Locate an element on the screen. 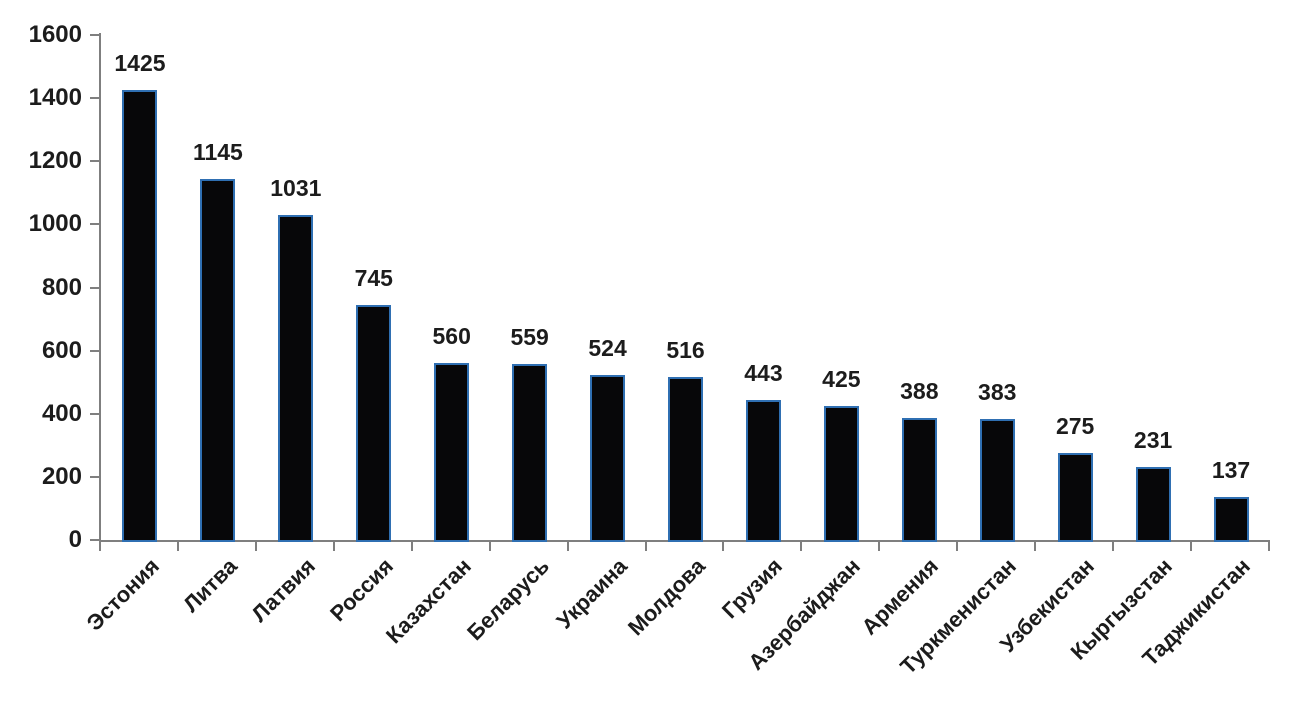 The height and width of the screenshot is (709, 1295). bar-value-label: 745 is located at coordinates (373, 277).